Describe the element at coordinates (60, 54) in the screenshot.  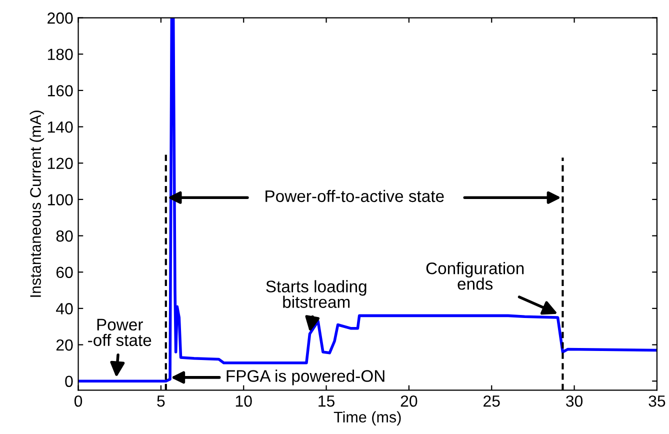
I see `y-tick-label: 180` at that location.